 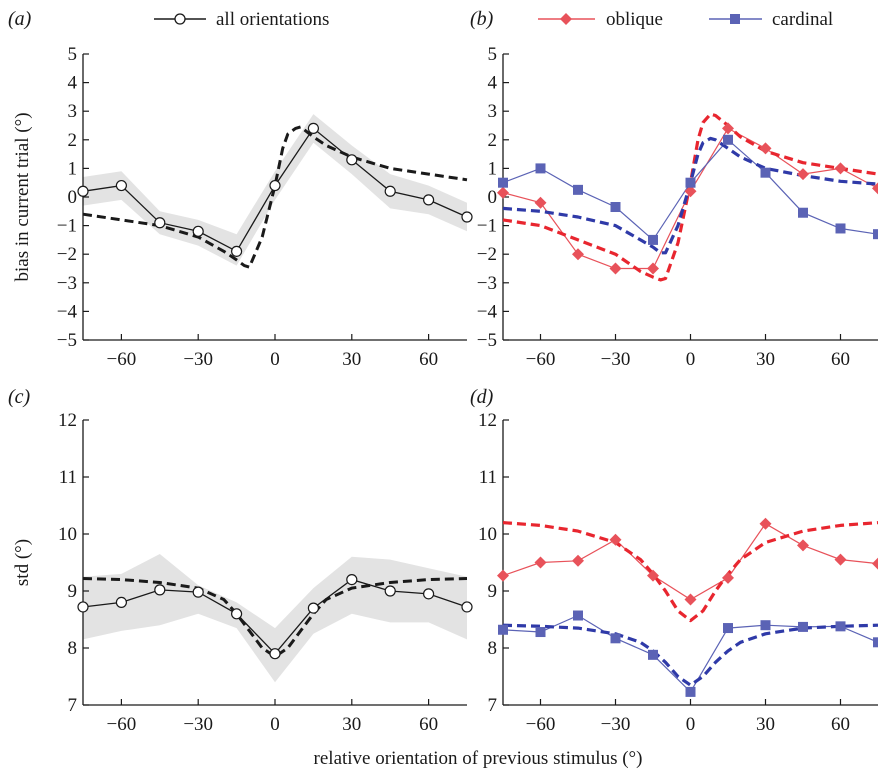 What do you see at coordinates (67, 311) in the screenshot?
I see `panel-a-y-tick-label: −4` at bounding box center [67, 311].